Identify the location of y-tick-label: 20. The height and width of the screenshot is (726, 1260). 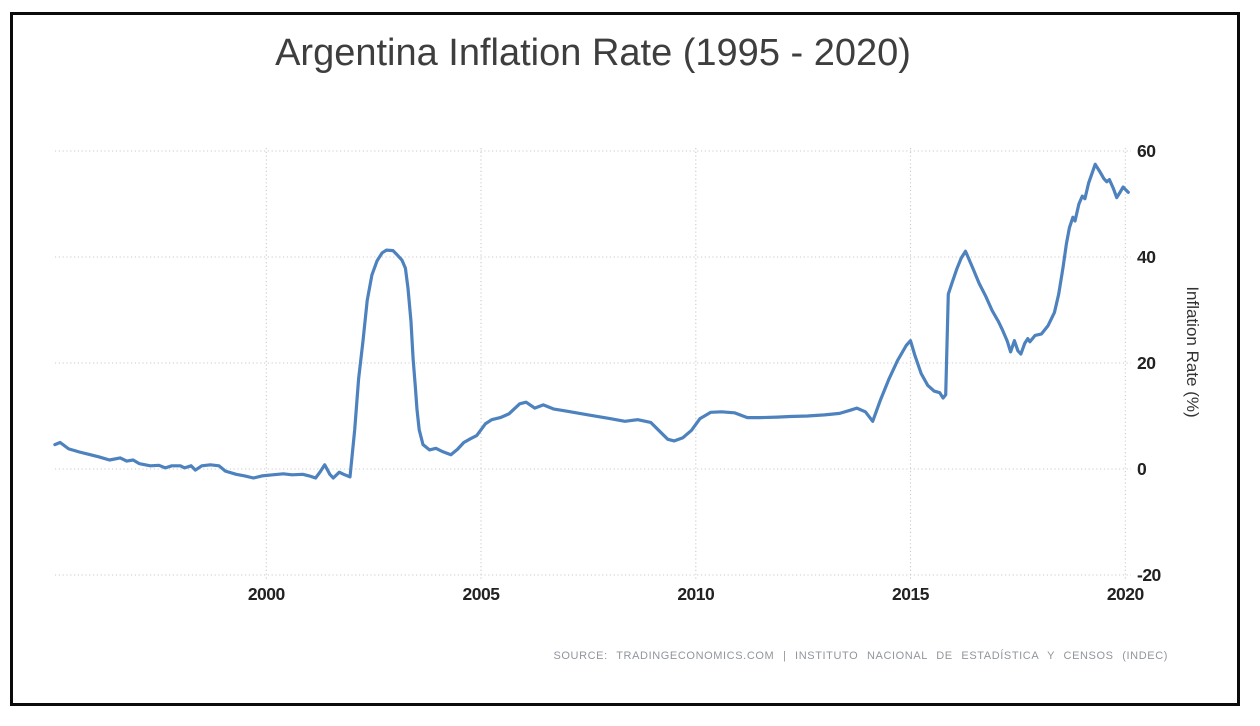
(1146, 363).